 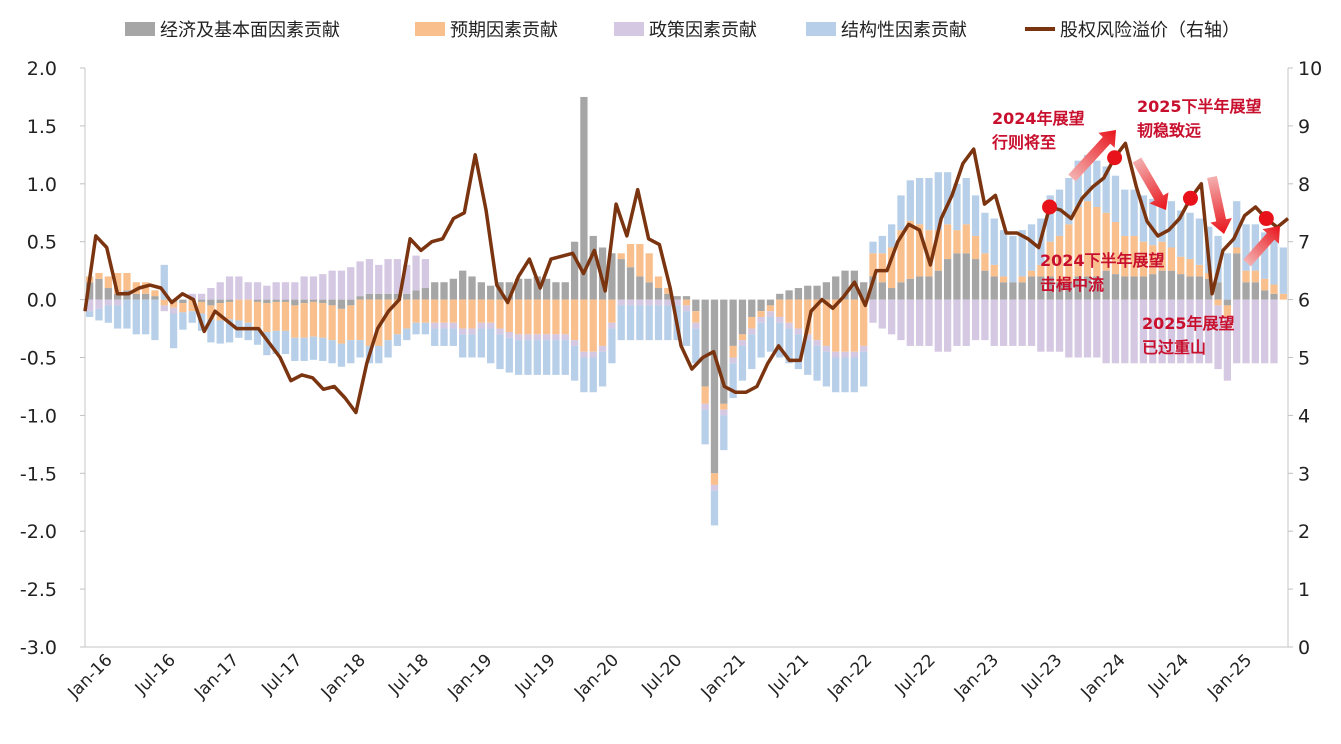 What do you see at coordinates (1188, 323) in the screenshot?
I see `annotation-a4-line: 2025年展望` at bounding box center [1188, 323].